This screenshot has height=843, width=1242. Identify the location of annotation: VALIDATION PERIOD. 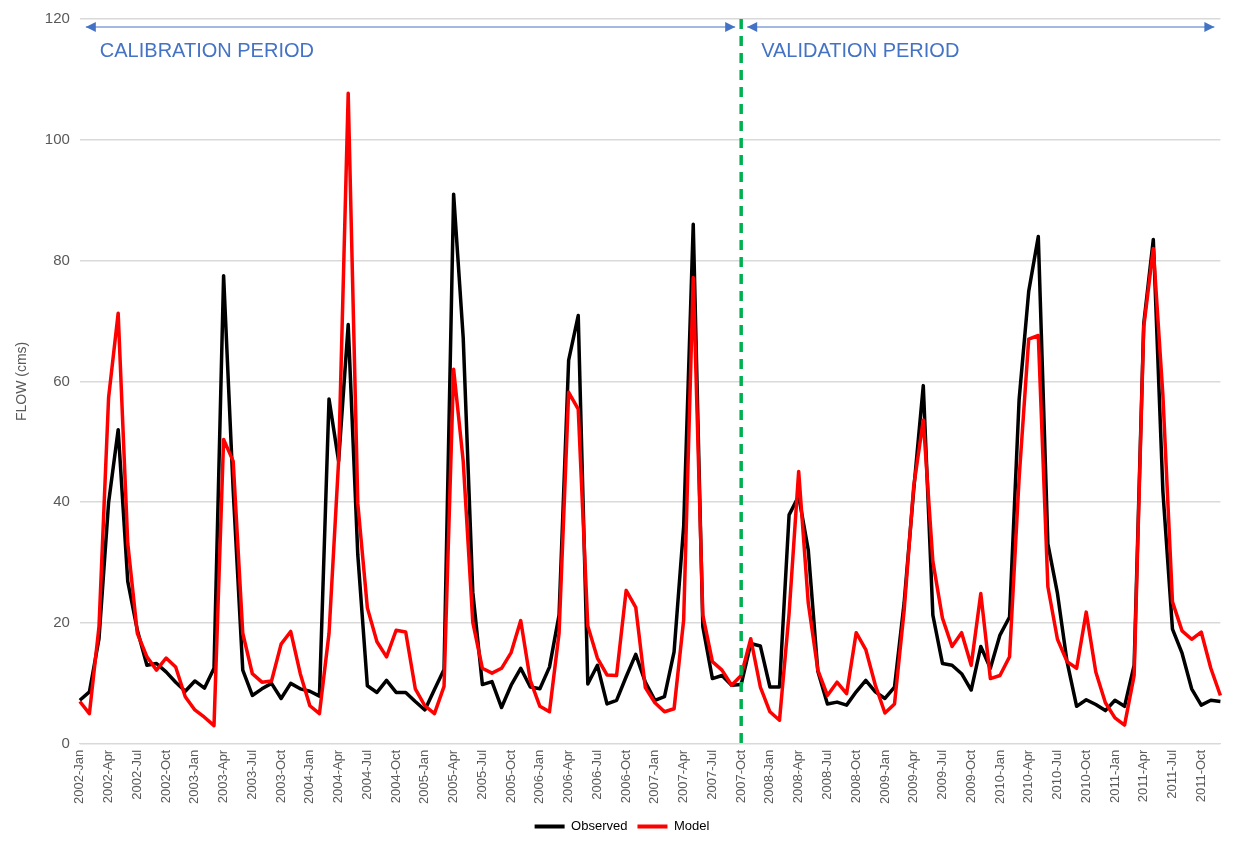
(860, 49).